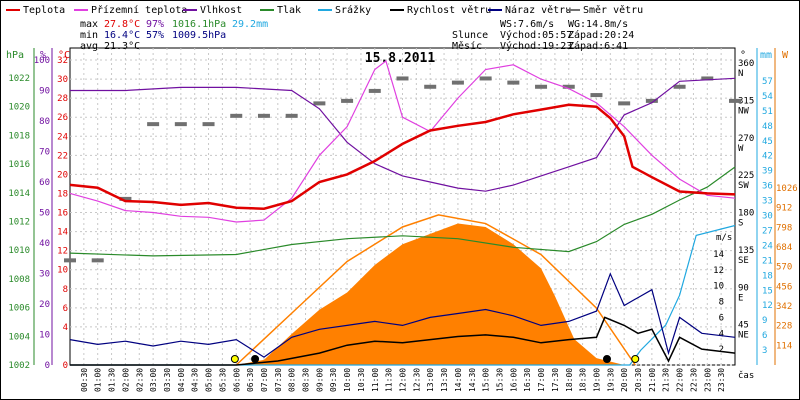 Image resolution: width=800 pixels, height=400 pixels. Describe the element at coordinates (19, 280) in the screenshot. I see `axis-tick-hpa: 1008` at that location.